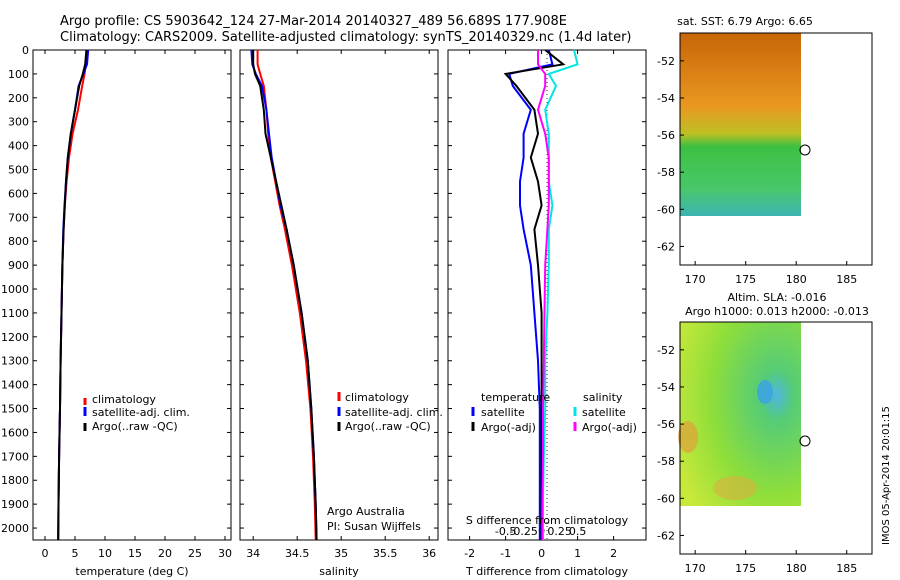 The image size is (900, 580). Describe the element at coordinates (559, 531) in the screenshot. I see `s-tick-label: 0.25` at that location.